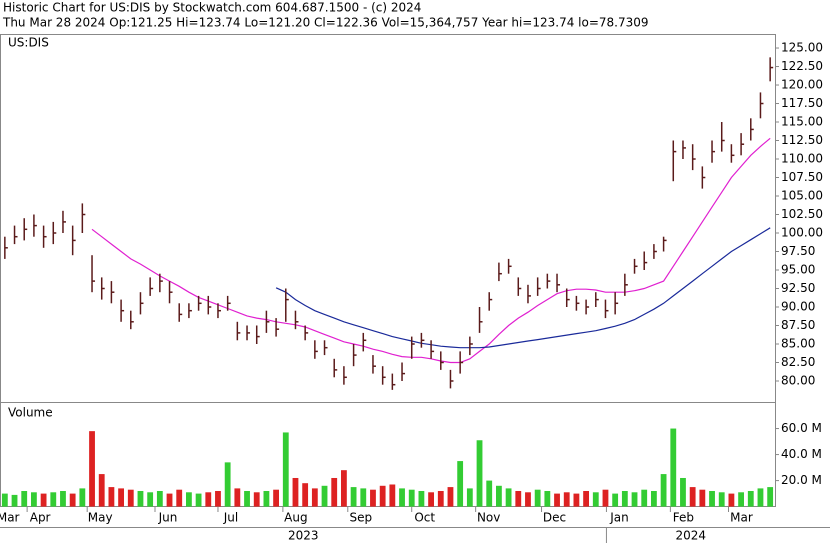  Describe the element at coordinates (802, 177) in the screenshot. I see `y-tick-label: 107.50` at that location.